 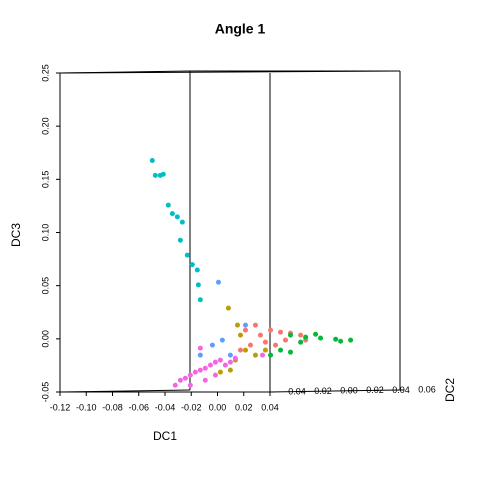 What do you see at coordinates (427, 389) in the screenshot?
I see `z-tick-label: 0.06` at bounding box center [427, 389].